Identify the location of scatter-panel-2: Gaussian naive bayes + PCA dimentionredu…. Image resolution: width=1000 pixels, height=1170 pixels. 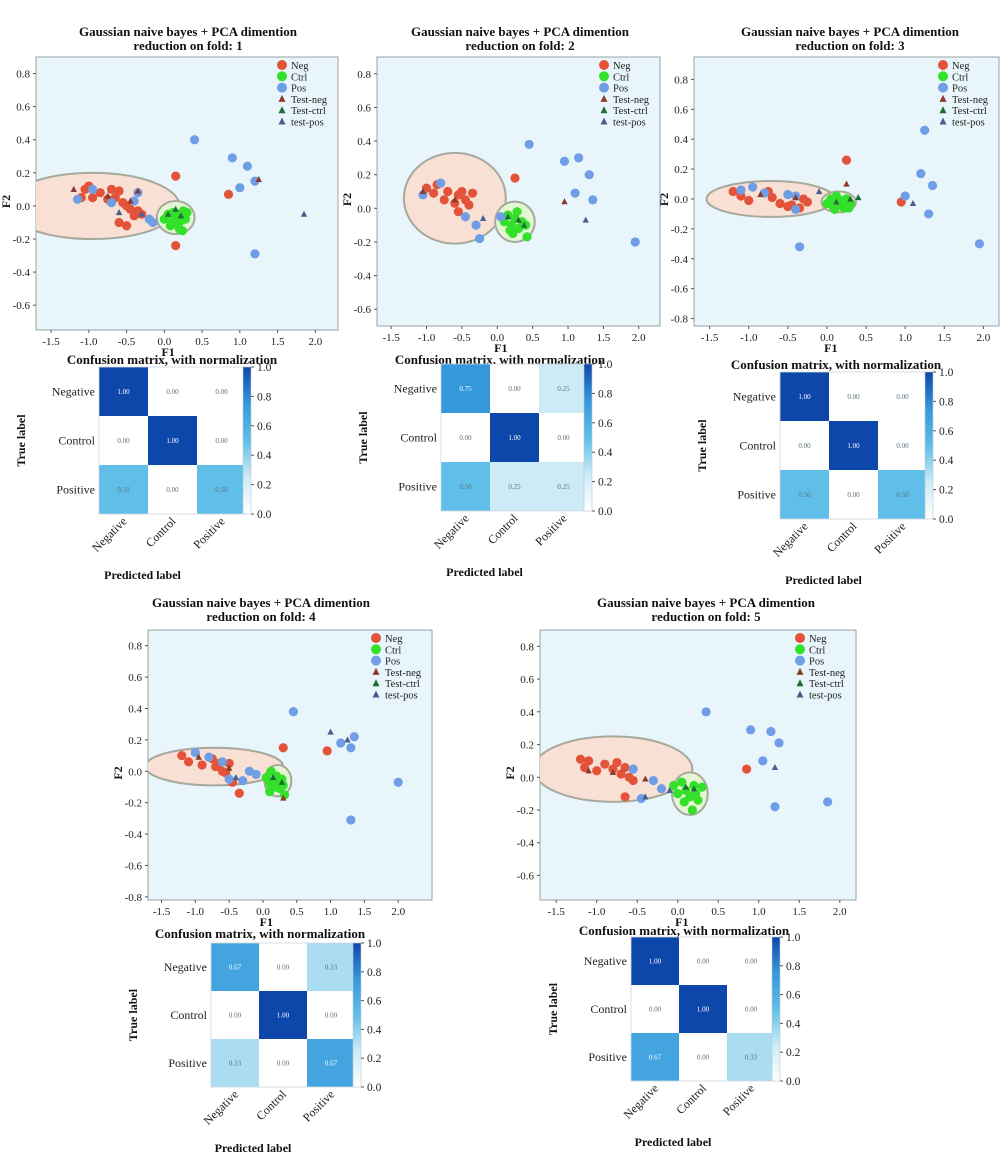
(500, 189).